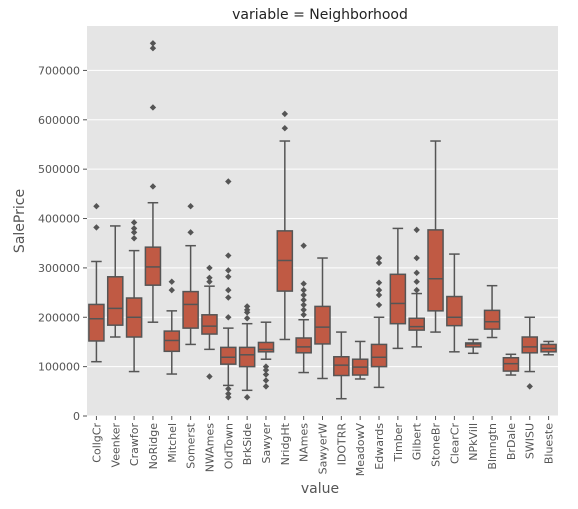 This screenshot has width=578, height=509. I want to click on box-Timber, so click(398, 288).